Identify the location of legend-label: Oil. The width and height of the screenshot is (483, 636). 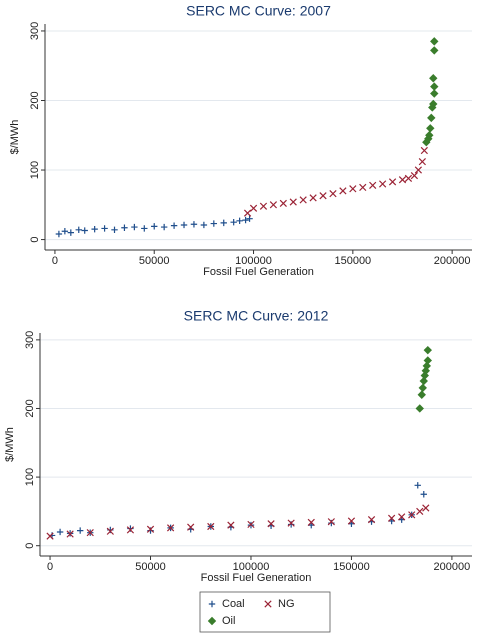
(228, 621).